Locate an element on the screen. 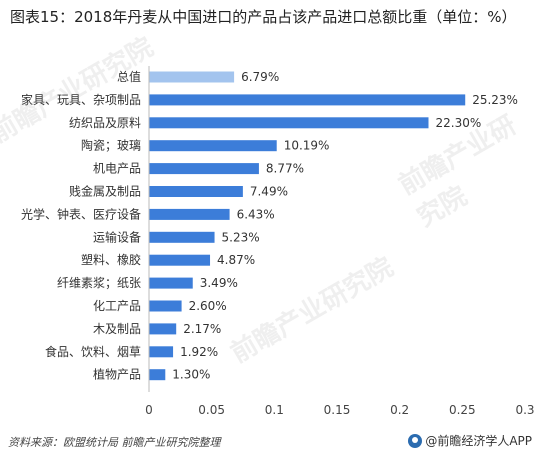 Image resolution: width=540 pixels, height=461 pixels. category-label: 陶瓷；玻璃 is located at coordinates (111, 145).